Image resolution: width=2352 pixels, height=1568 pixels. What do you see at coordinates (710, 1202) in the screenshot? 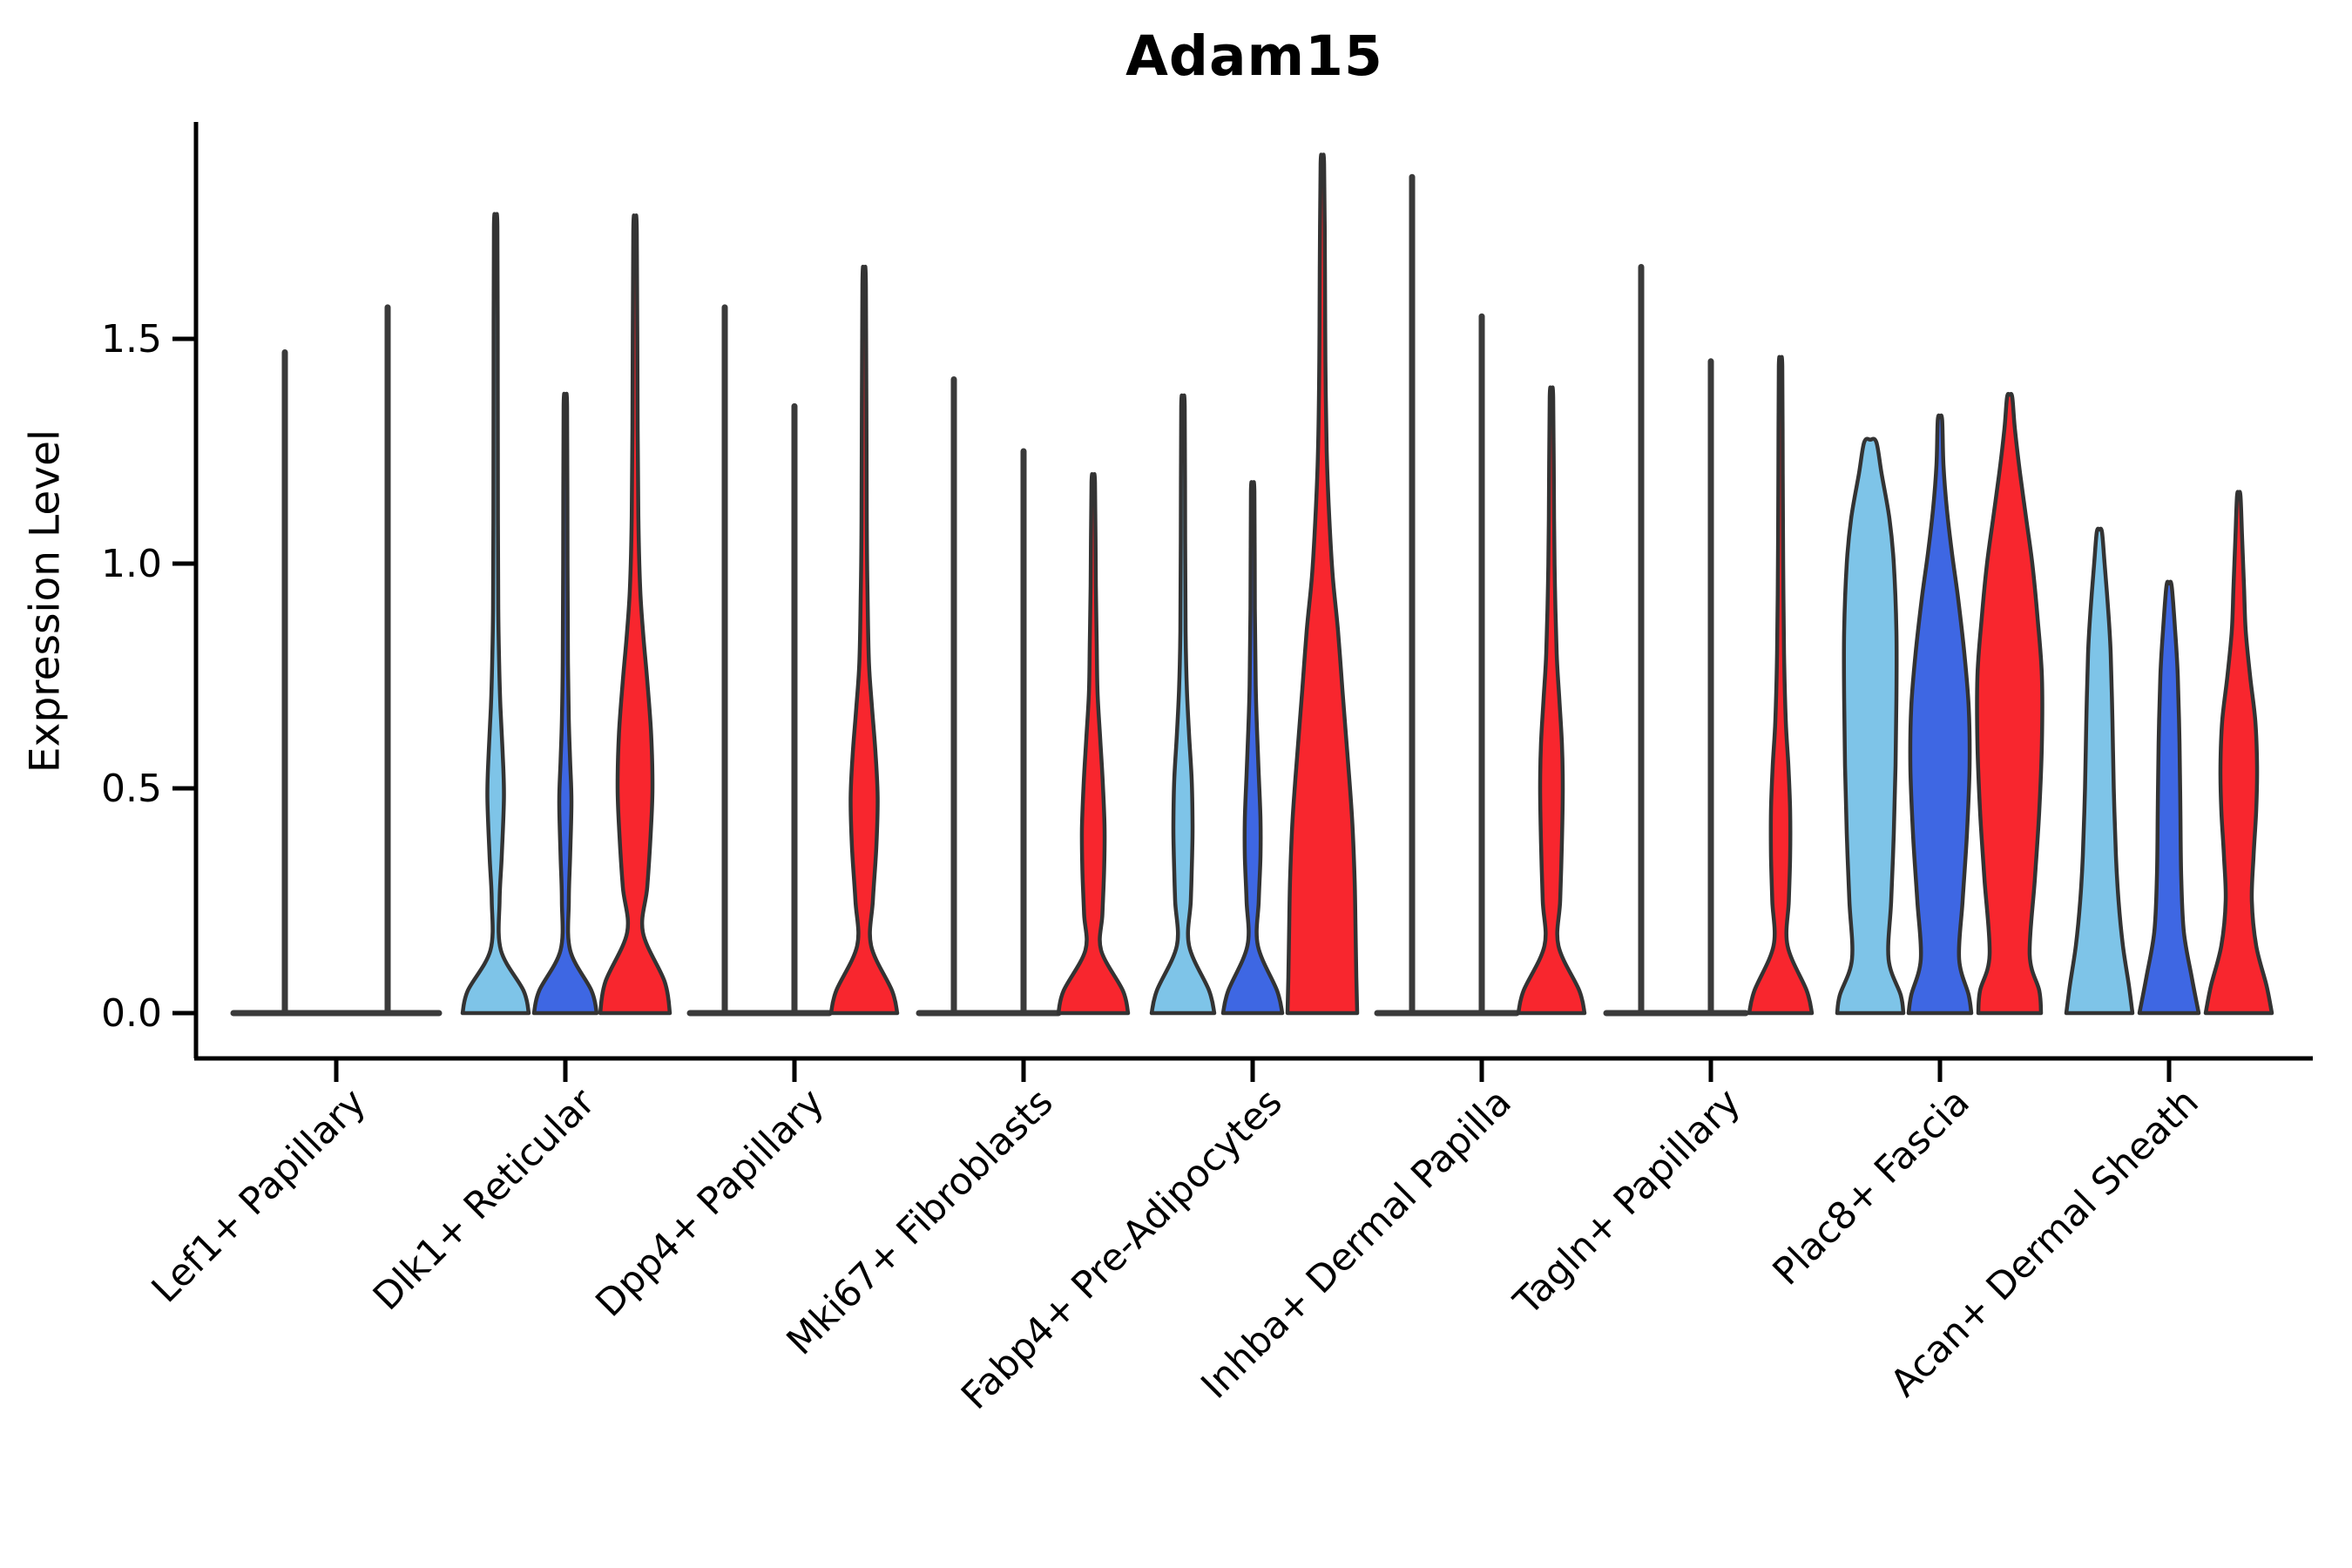
I see `x-category-label-dpp4-papillary: Dpp4+ Papillary` at bounding box center [710, 1202].